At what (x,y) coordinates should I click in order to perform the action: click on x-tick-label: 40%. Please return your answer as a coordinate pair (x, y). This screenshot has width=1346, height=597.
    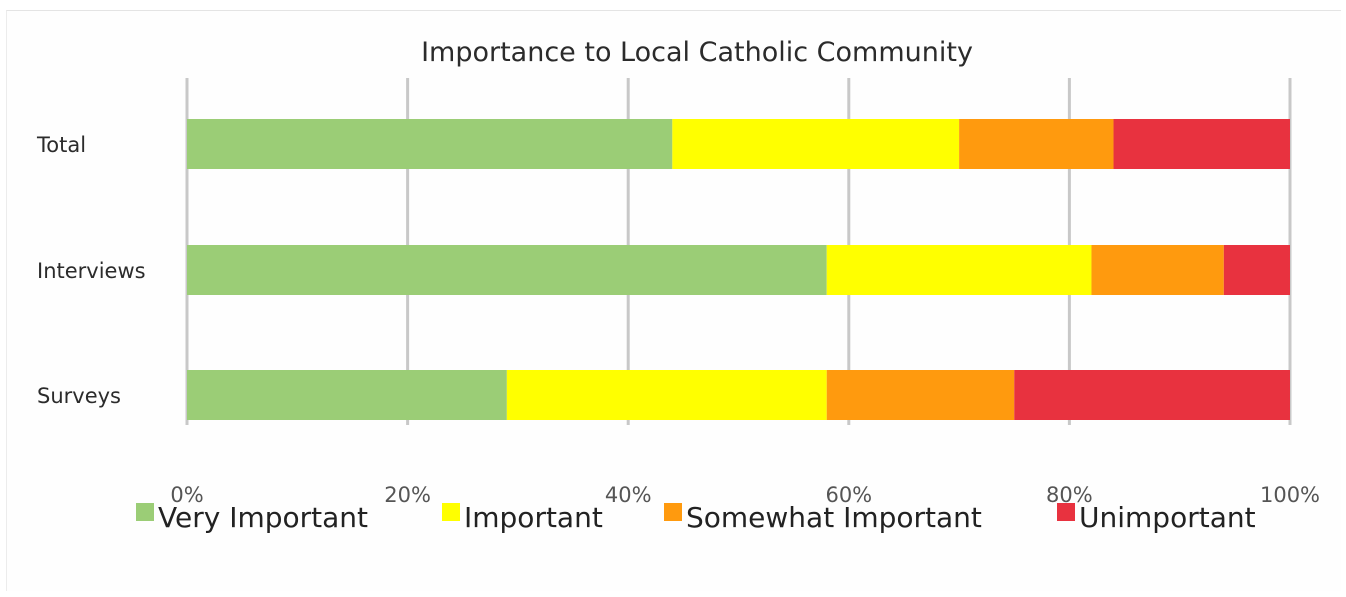
    Looking at the image, I should click on (628, 495).